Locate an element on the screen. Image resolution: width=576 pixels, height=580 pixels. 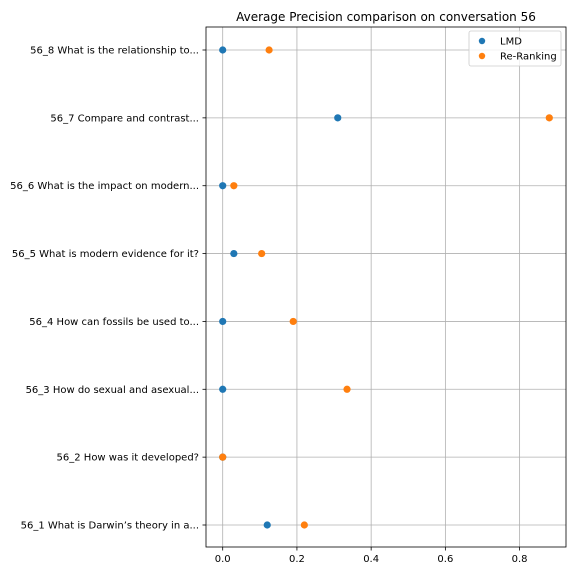
legend-marker-re-ranking is located at coordinates (482, 56).